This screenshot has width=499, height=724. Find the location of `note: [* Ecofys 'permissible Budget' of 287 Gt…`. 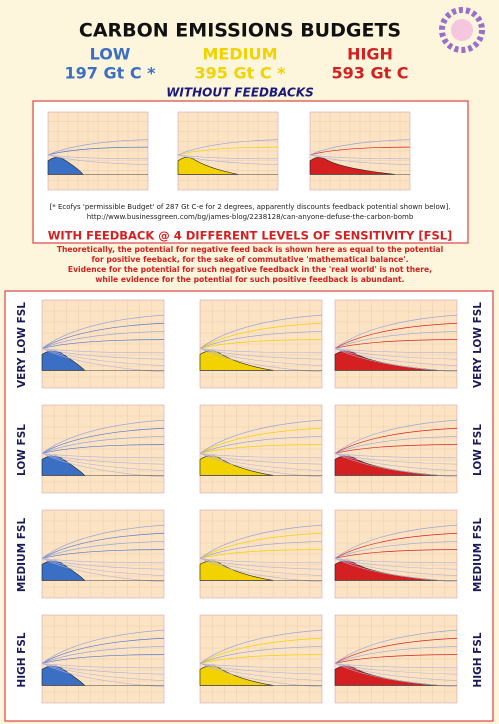

note: [* Ecofys 'permissible Budget' of 287 Gt… is located at coordinates (250, 207).